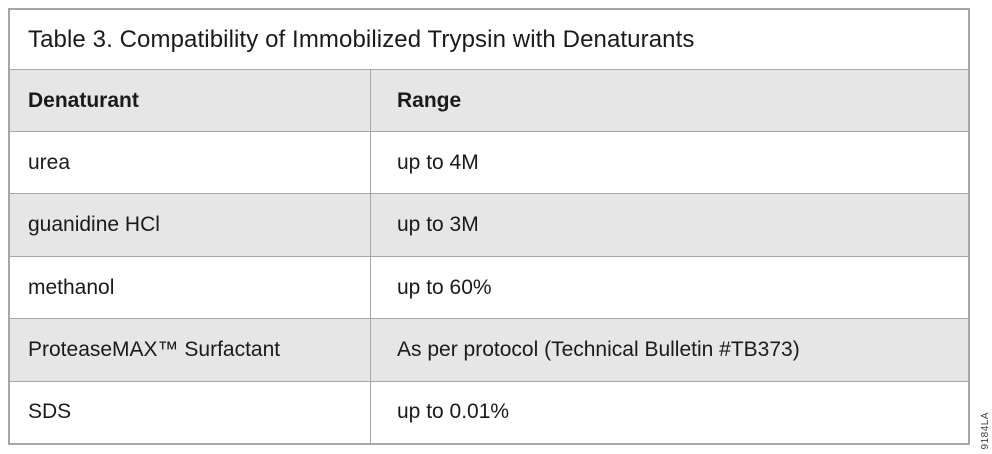 The height and width of the screenshot is (454, 992). What do you see at coordinates (429, 100) in the screenshot?
I see `column-header-range: Range` at bounding box center [429, 100].